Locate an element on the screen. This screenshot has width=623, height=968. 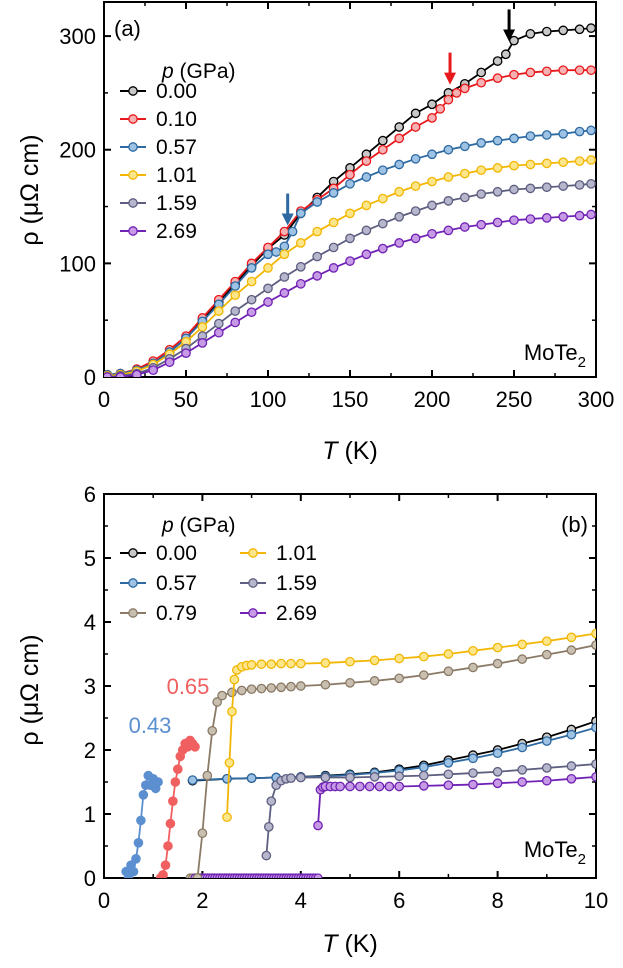
panel-a-xtick-label-0: 0 is located at coordinates (104, 399).